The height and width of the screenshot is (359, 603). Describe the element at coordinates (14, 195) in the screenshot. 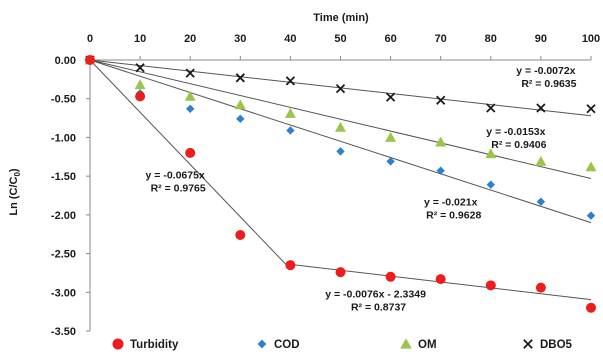

I see `y-axis-title-main: Ln (C/C` at that location.